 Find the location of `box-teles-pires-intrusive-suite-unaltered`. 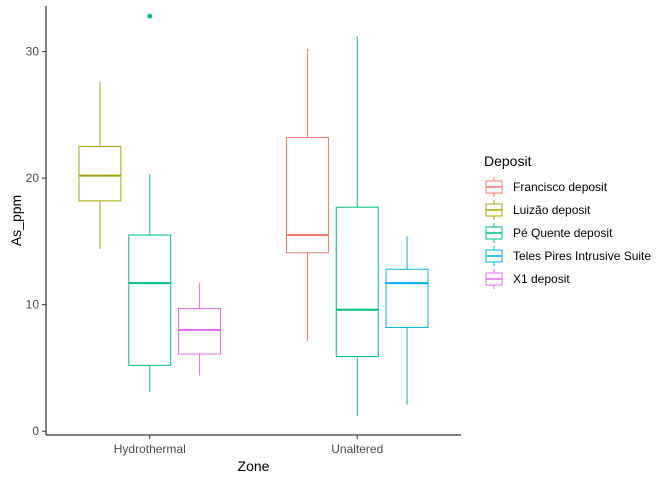

box-teles-pires-intrusive-suite-unaltered is located at coordinates (407, 320).